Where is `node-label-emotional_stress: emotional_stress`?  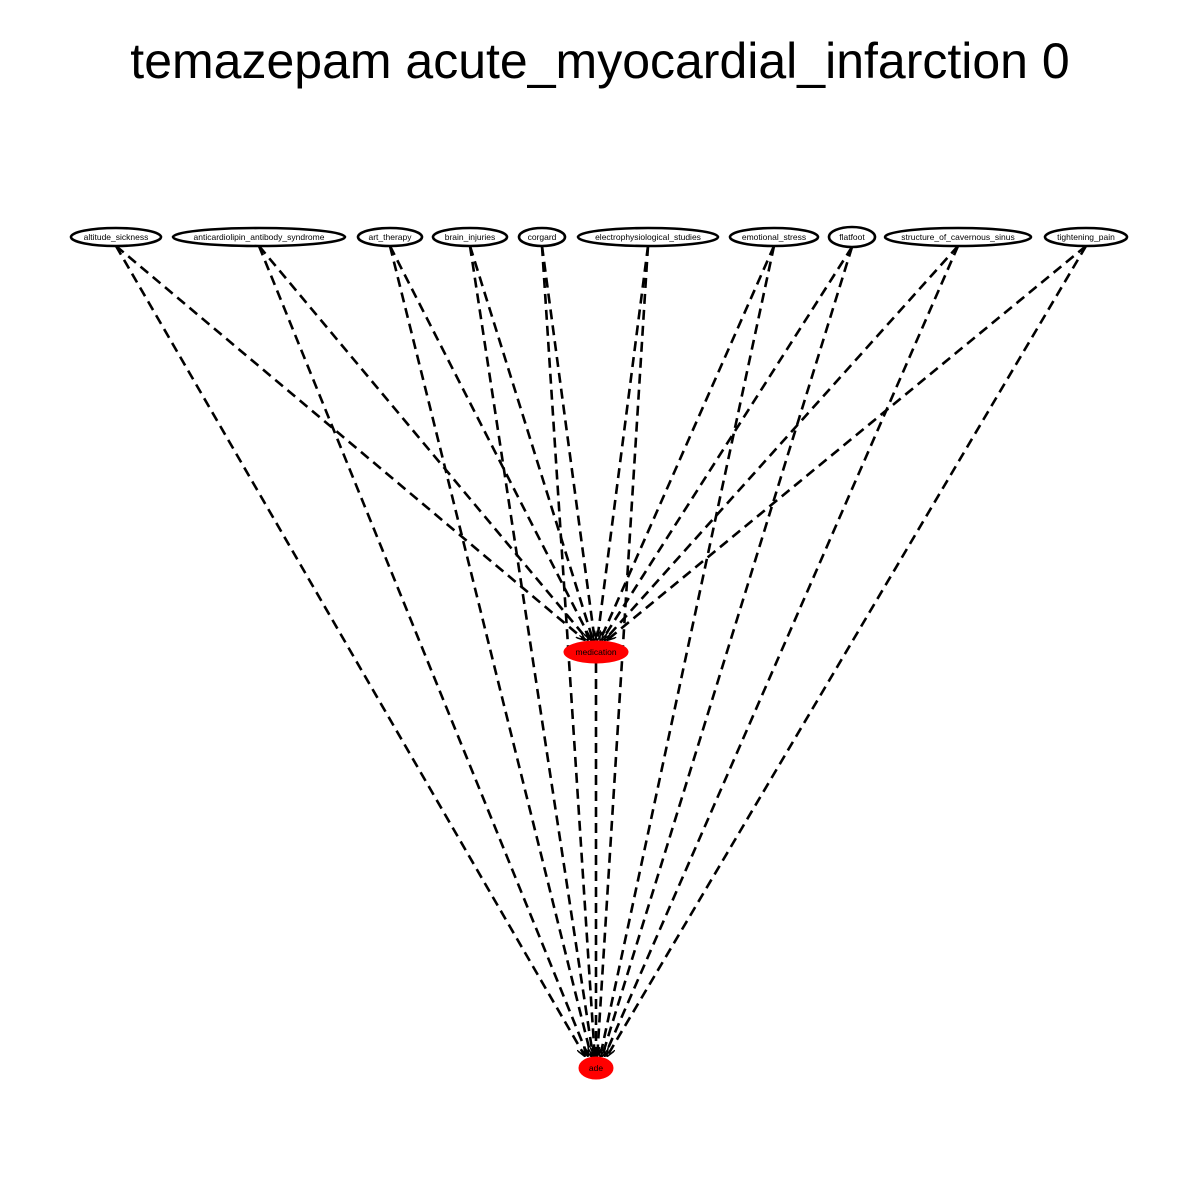
node-label-emotional_stress: emotional_stress is located at coordinates (774, 237).